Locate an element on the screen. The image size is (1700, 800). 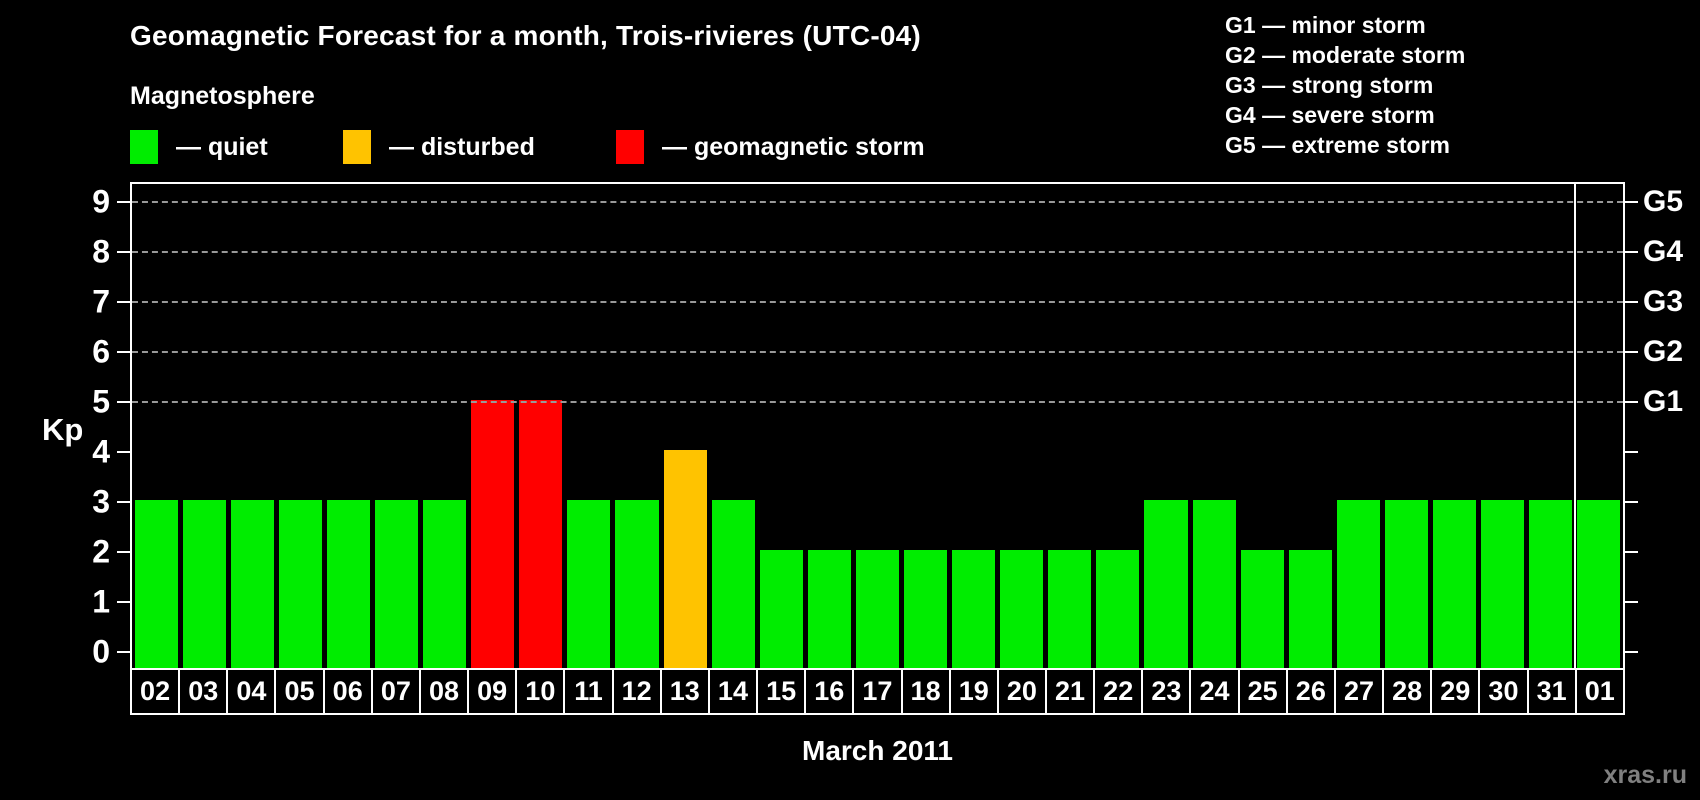
g-legend-line: G2 — moderate storm is located at coordinates (1345, 55).